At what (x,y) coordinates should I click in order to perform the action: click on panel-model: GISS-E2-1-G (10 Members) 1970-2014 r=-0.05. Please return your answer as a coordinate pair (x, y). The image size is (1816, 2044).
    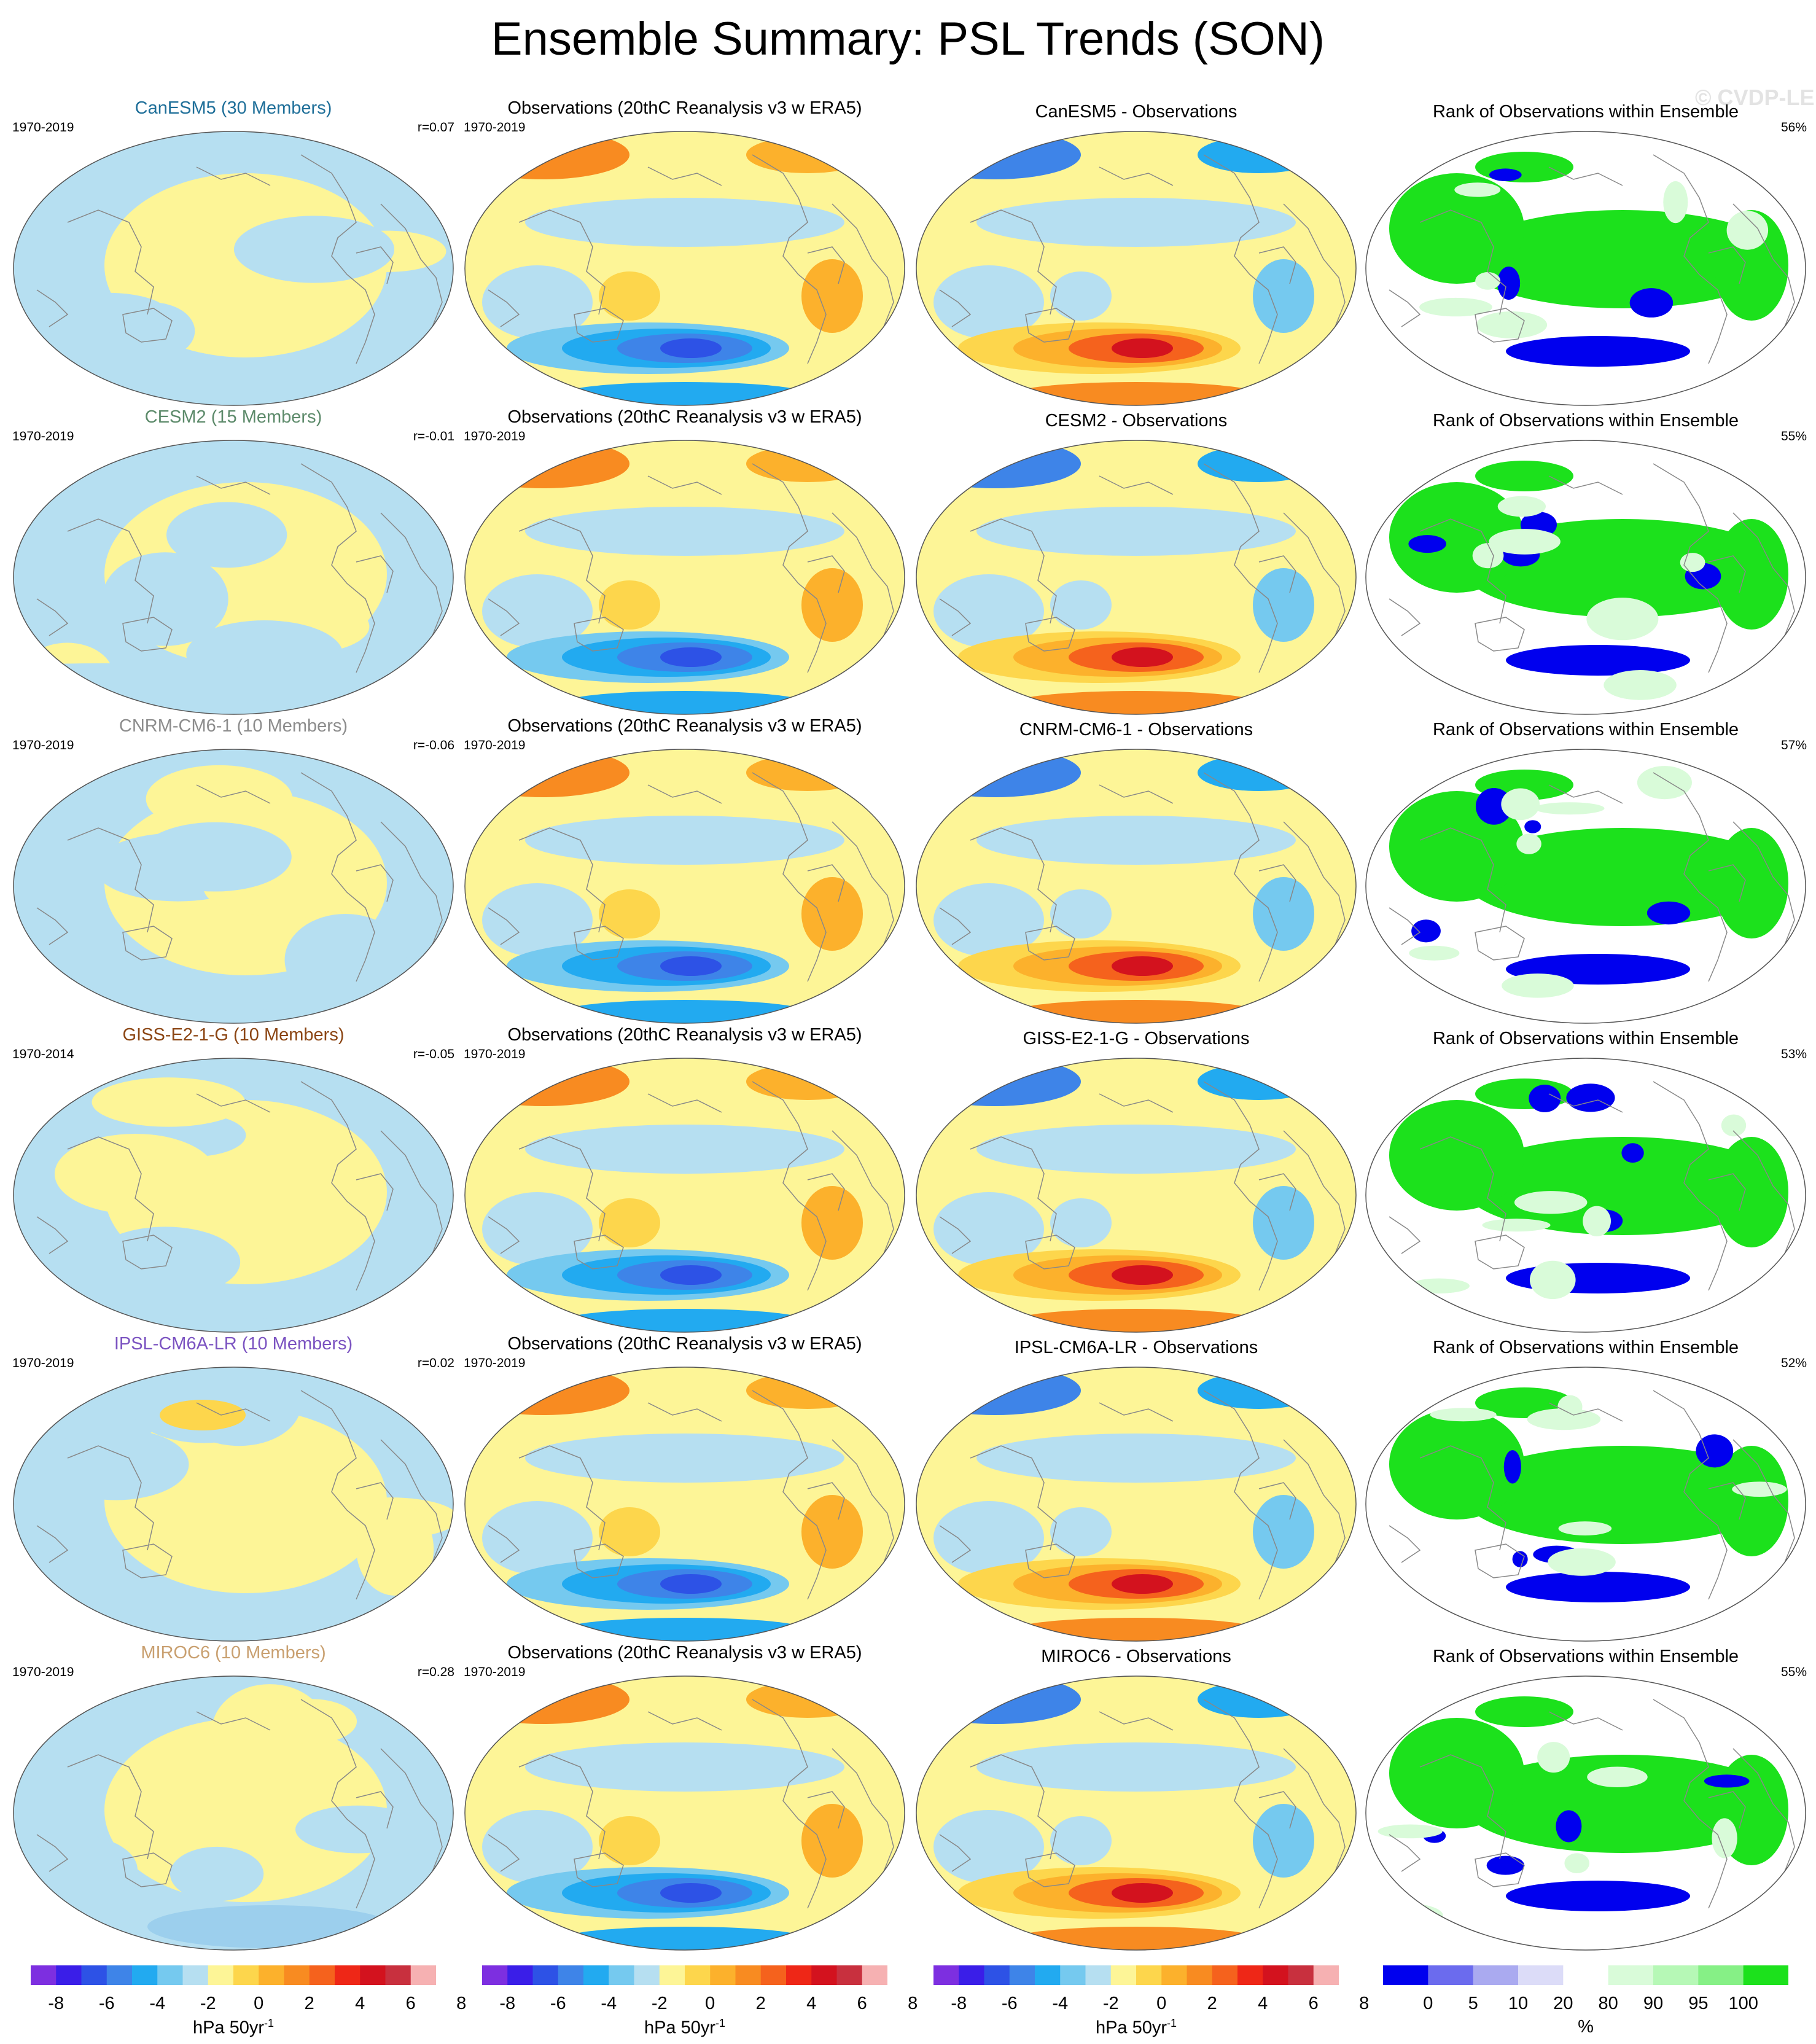
    Looking at the image, I should click on (233, 1181).